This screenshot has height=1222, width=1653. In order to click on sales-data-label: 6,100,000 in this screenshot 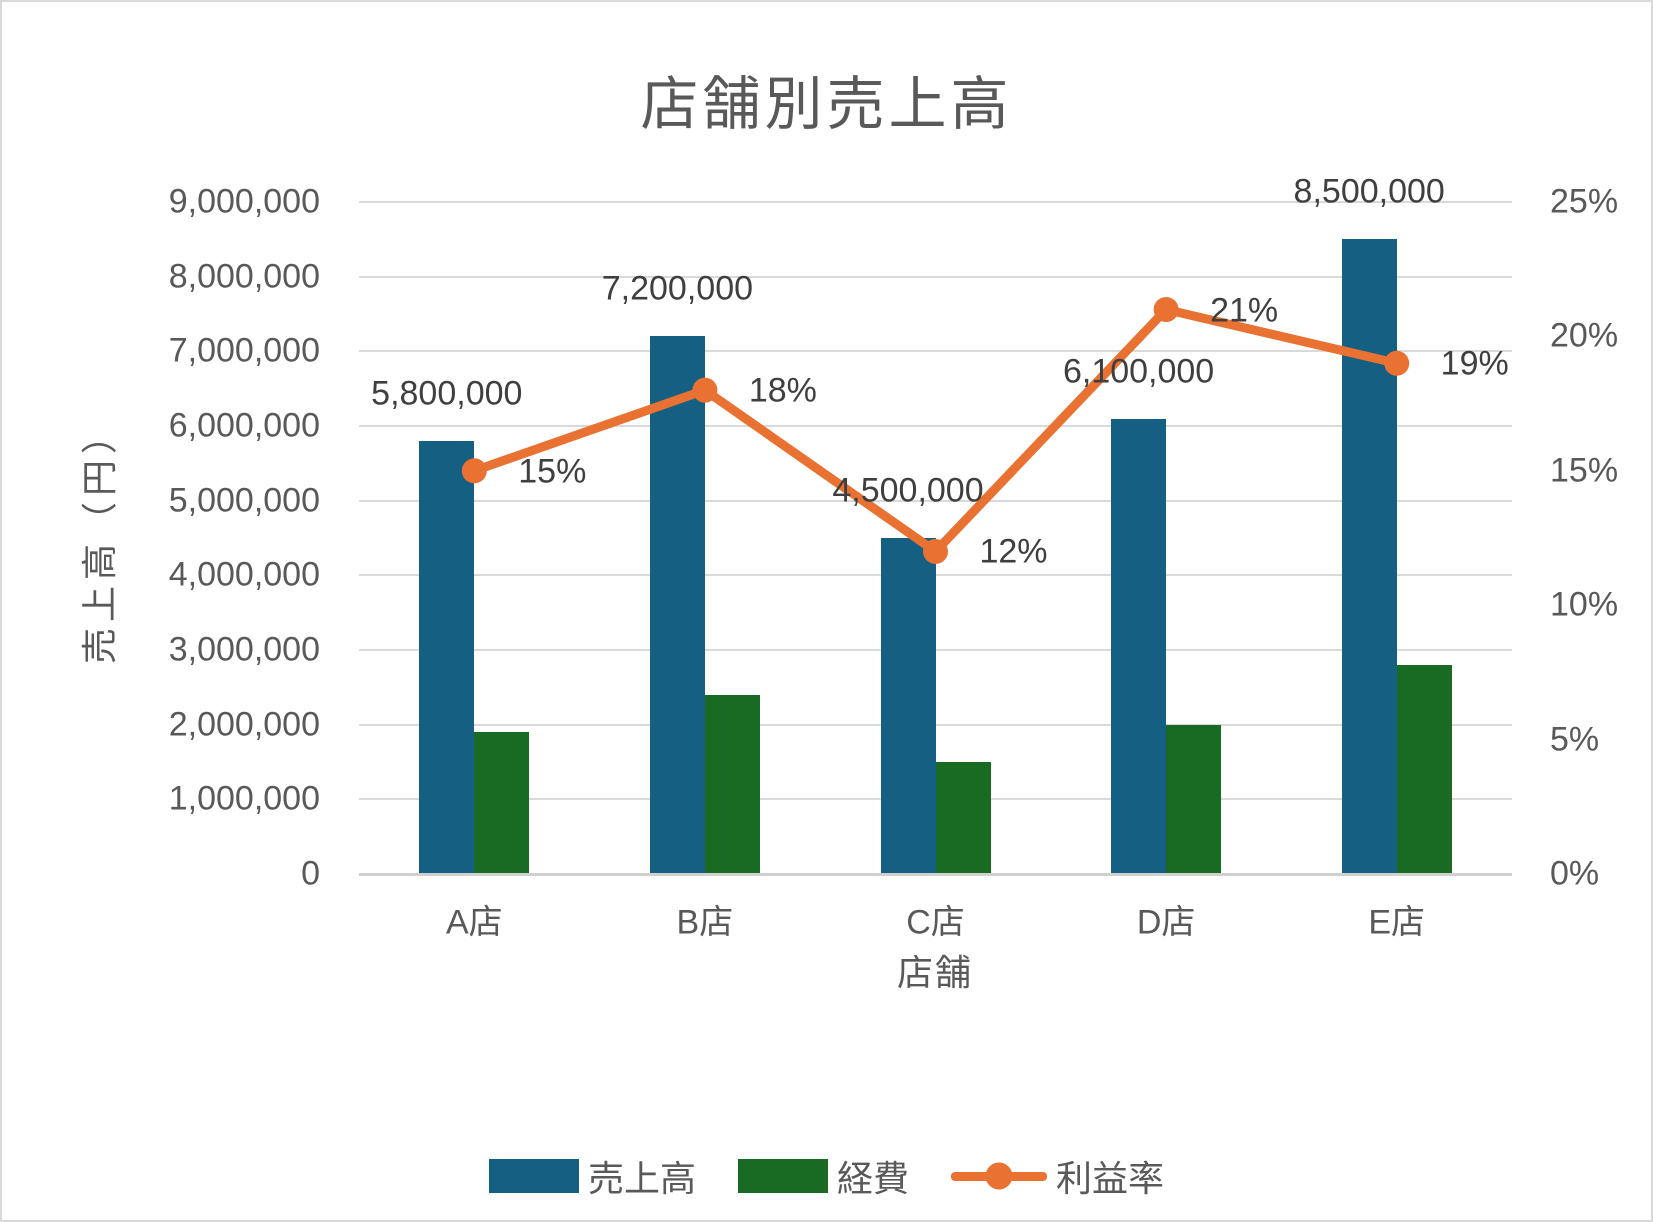, I will do `click(1138, 371)`.